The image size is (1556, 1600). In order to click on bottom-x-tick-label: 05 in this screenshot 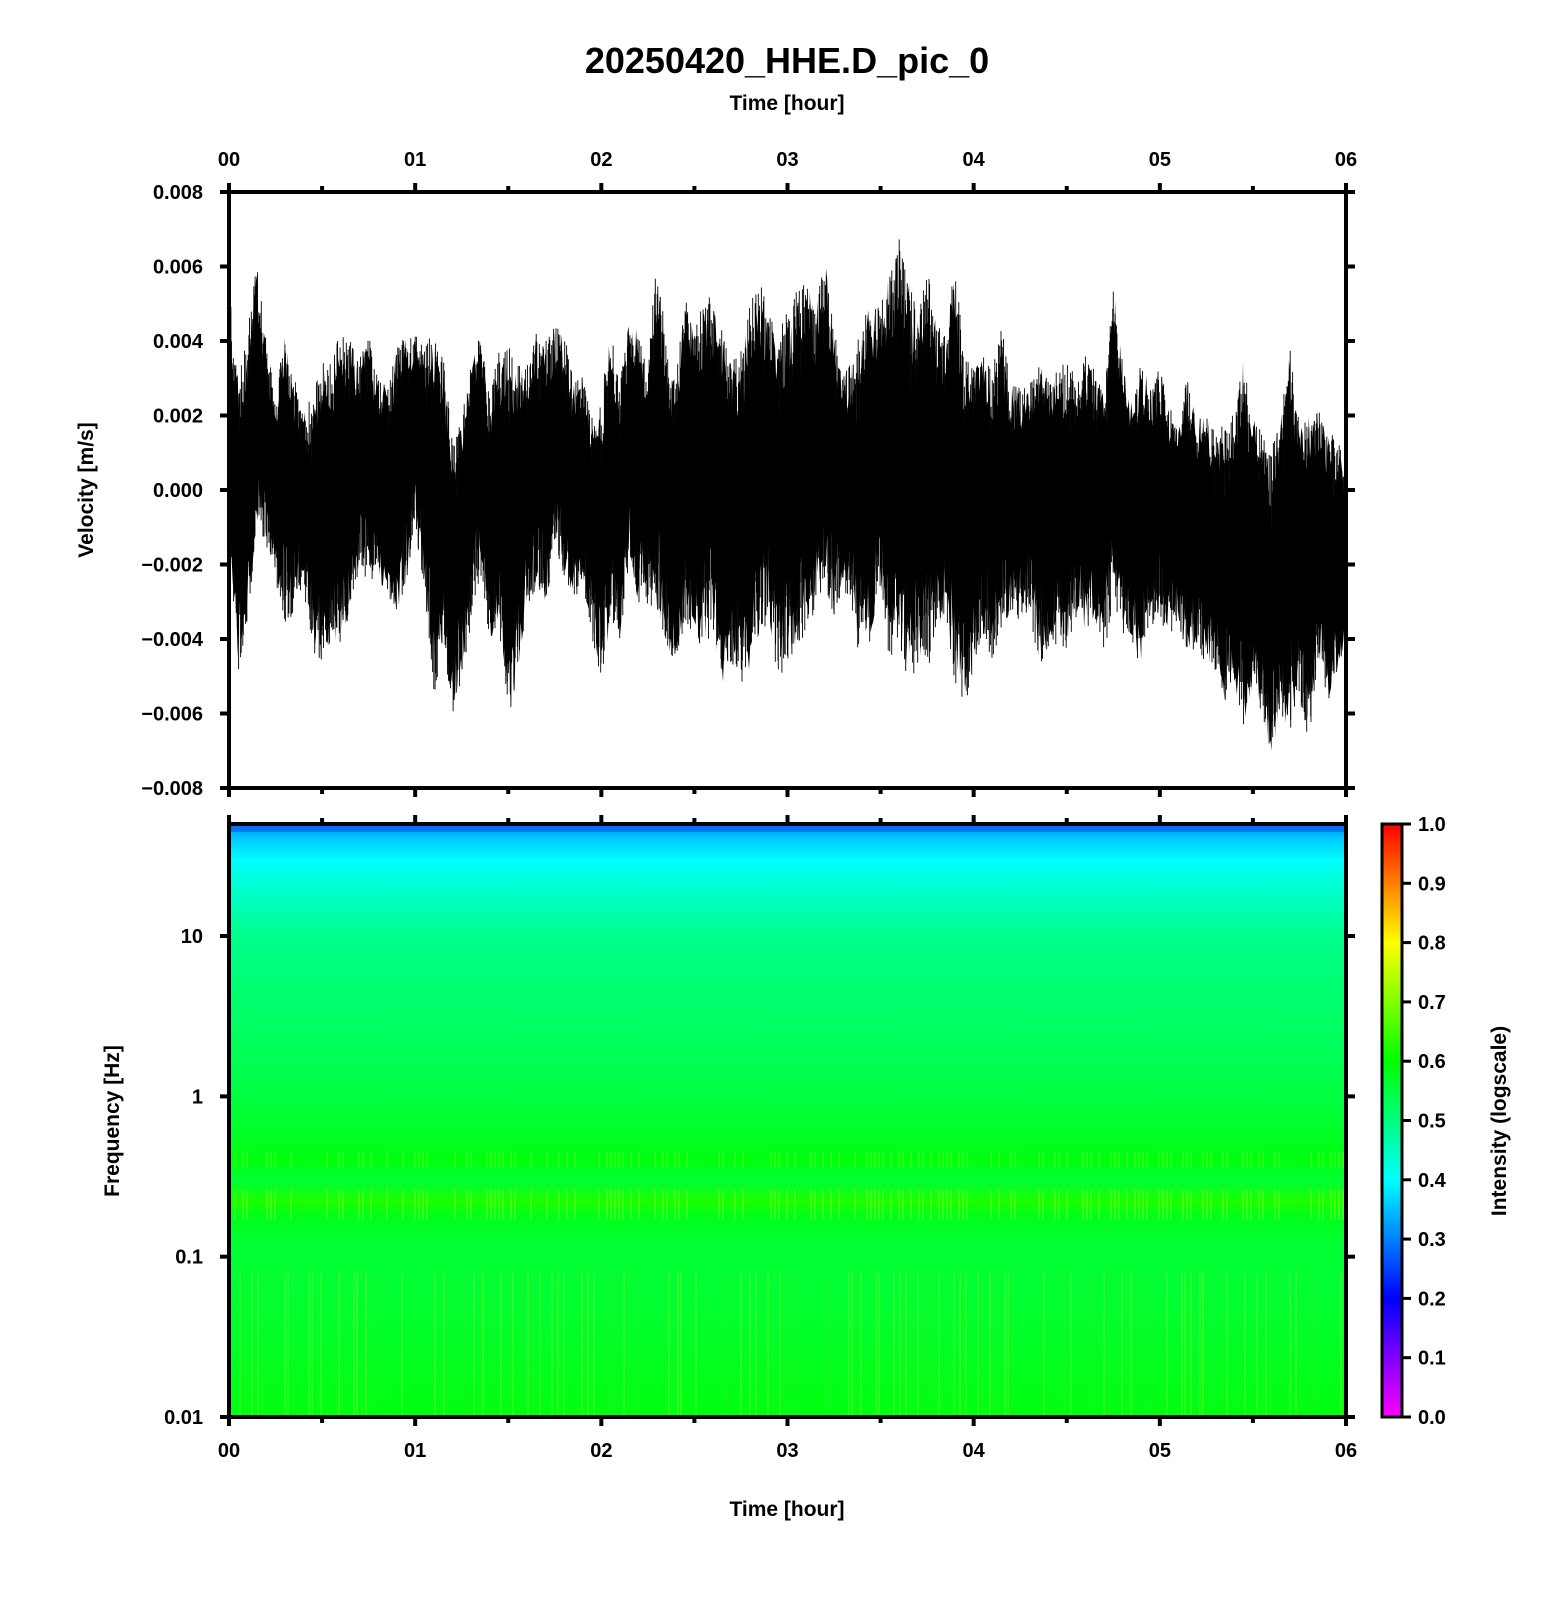, I will do `click(1160, 1451)`.